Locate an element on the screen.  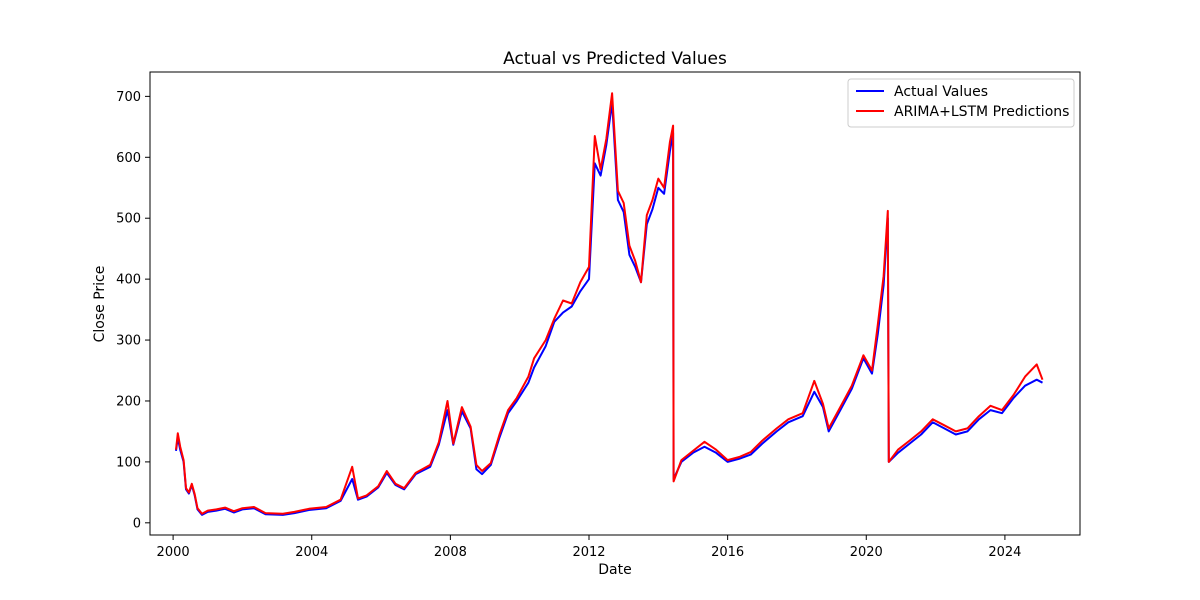
x-axis: 2000 2004 2008 2012 2016 2020 2024 is located at coordinates (589, 547).